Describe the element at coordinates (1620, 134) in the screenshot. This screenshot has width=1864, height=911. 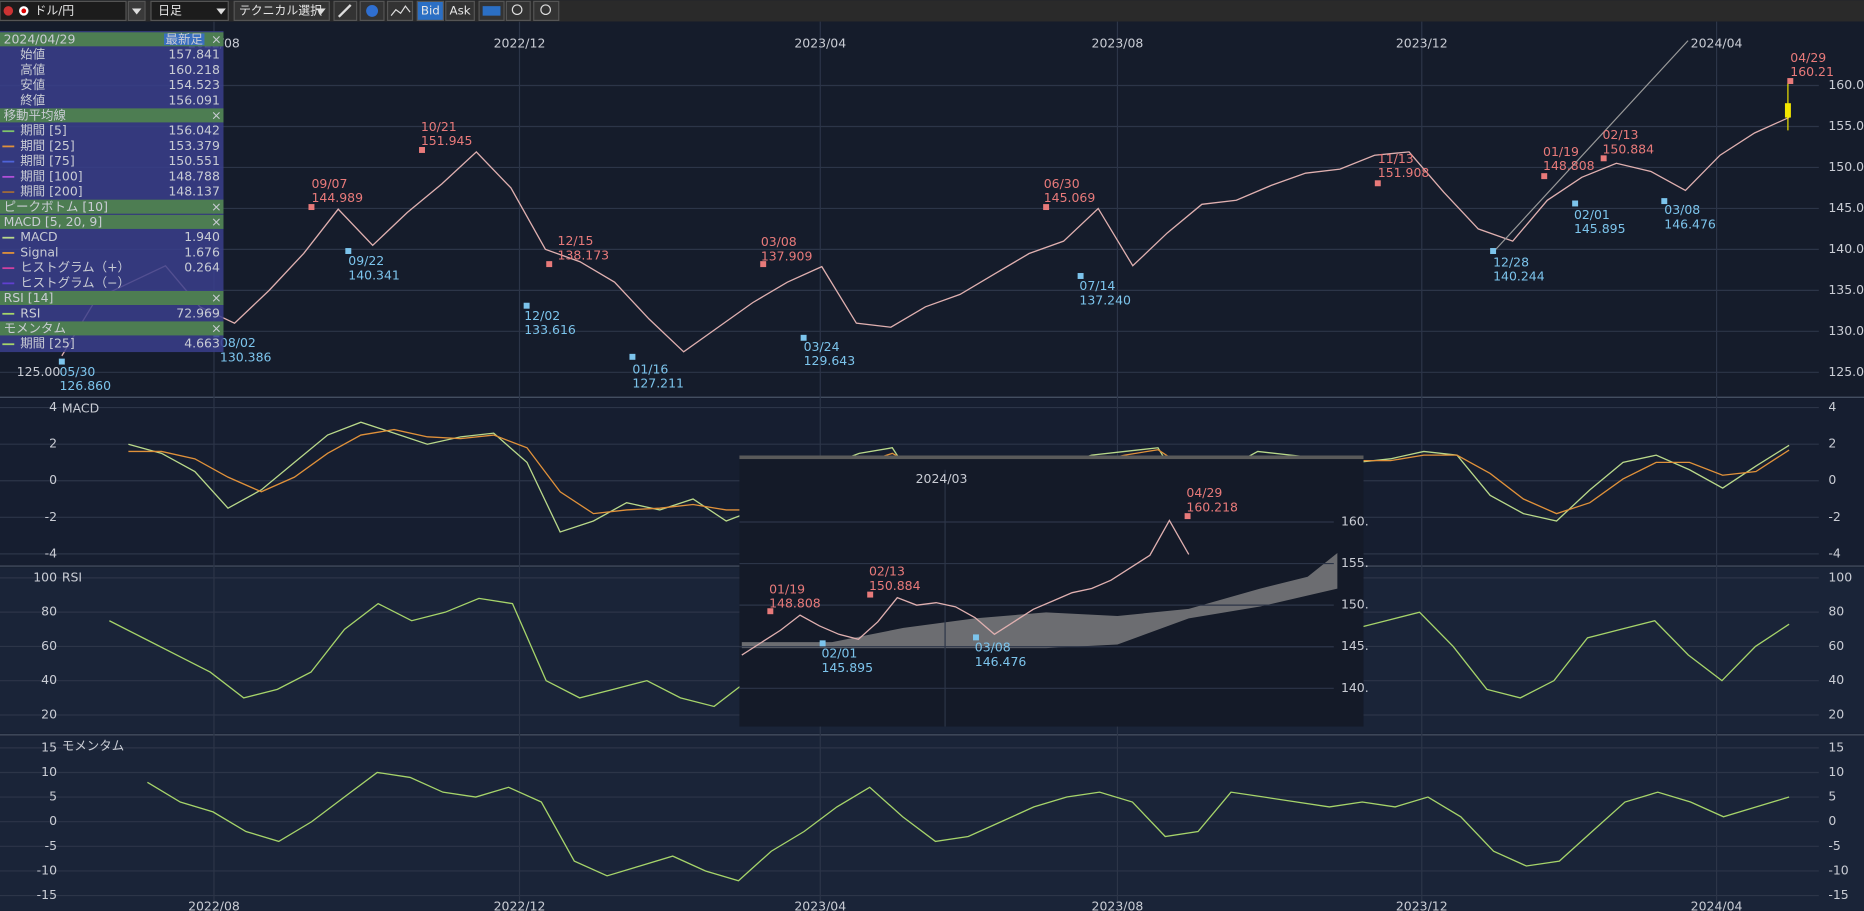
I see `annotation-date: 02/13` at that location.